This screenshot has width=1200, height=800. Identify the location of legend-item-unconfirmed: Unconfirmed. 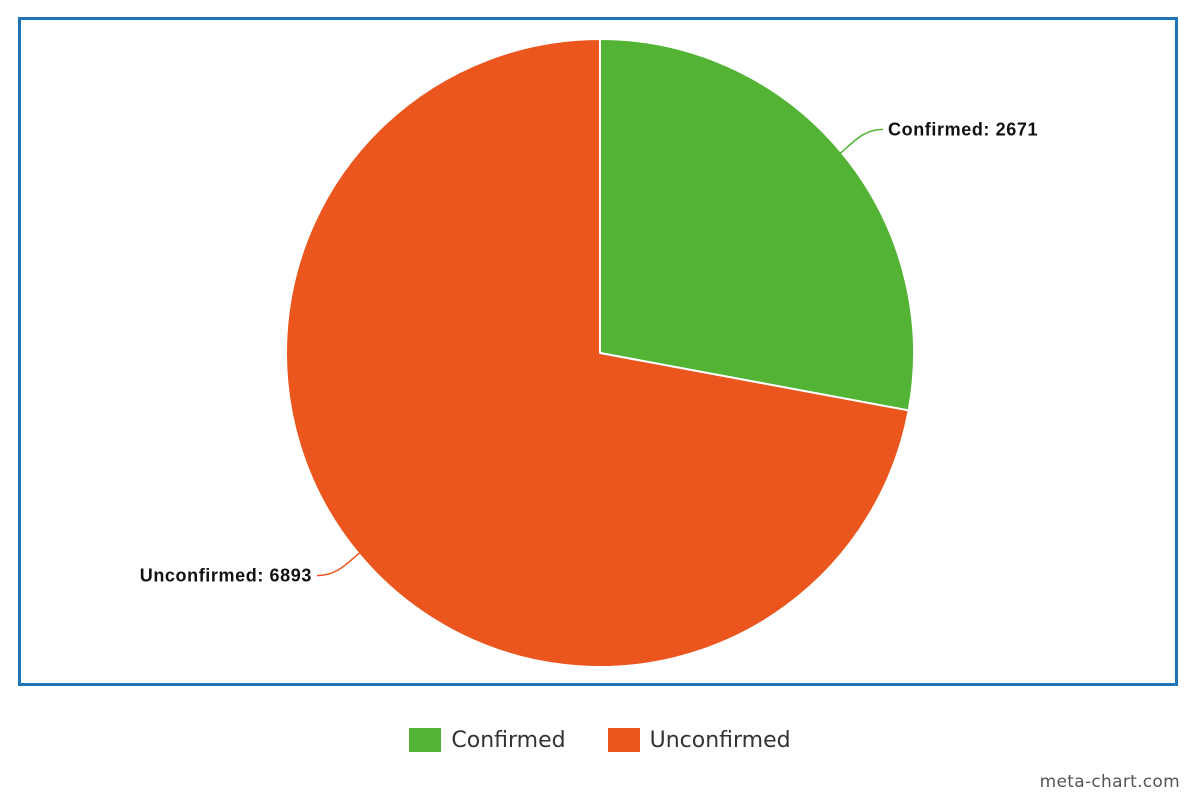
(699, 740).